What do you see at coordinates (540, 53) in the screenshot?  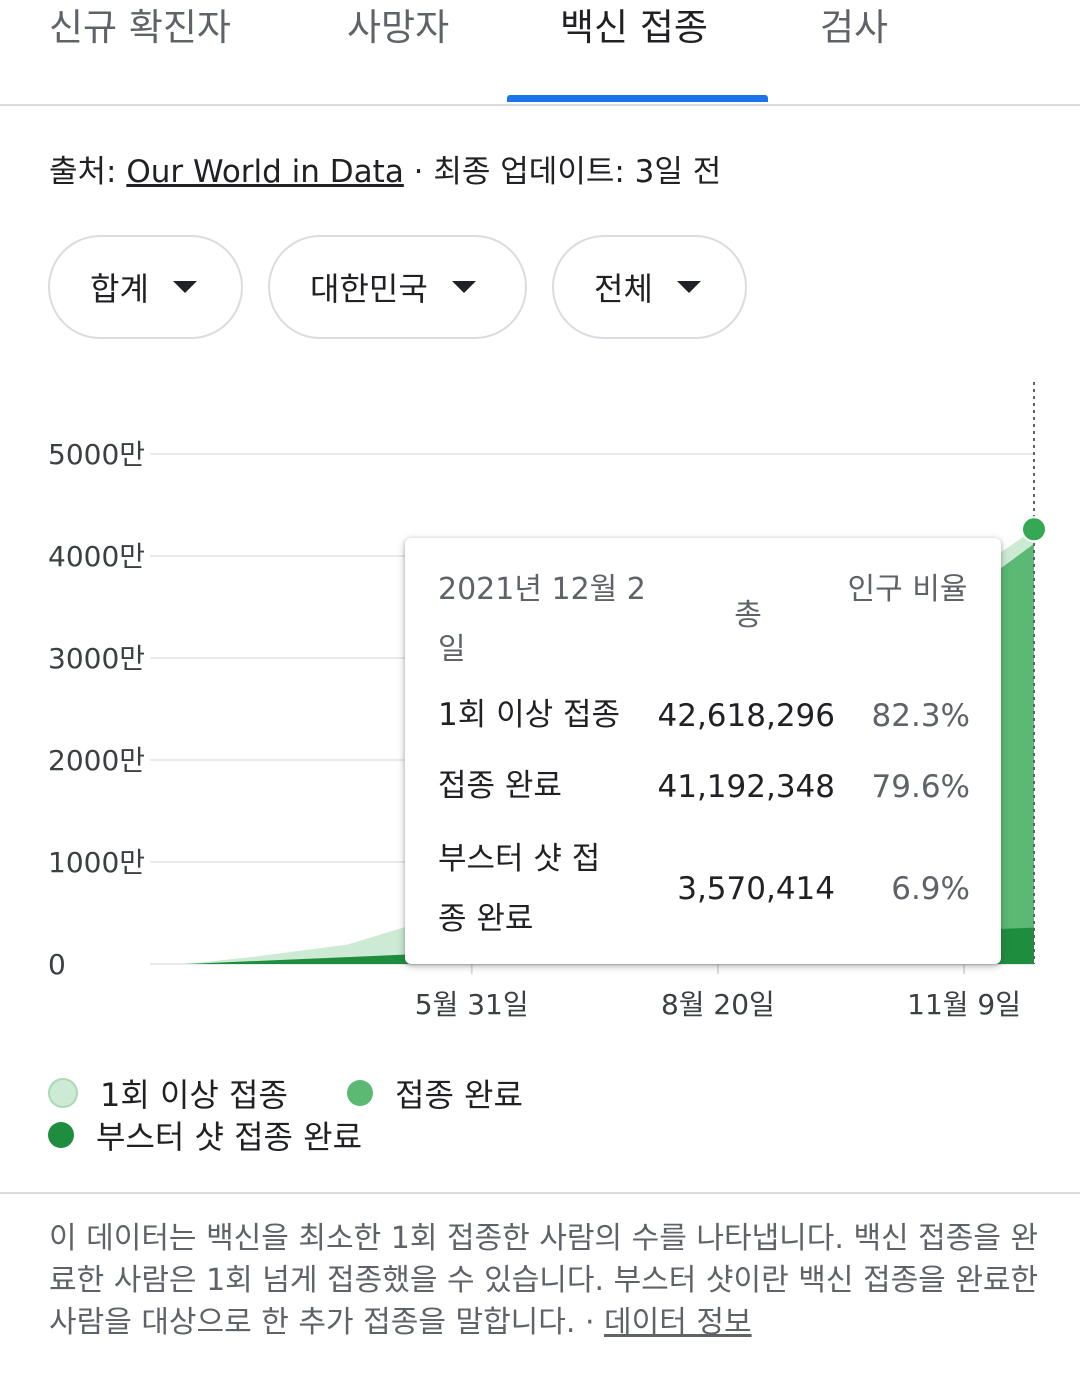 I see `tab-bar: 신규 확진자 사망자 백신 접종 검사` at bounding box center [540, 53].